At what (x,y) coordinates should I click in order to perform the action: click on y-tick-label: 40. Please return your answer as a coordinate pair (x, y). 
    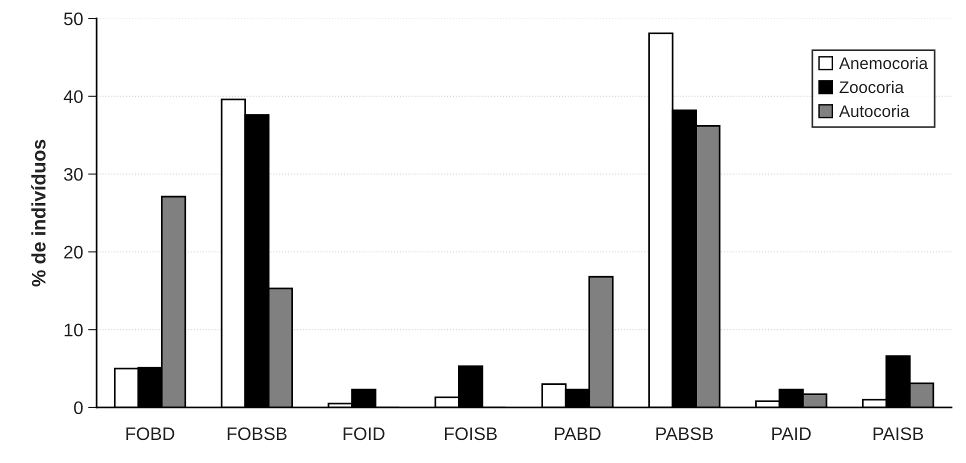
    Looking at the image, I should click on (73, 97).